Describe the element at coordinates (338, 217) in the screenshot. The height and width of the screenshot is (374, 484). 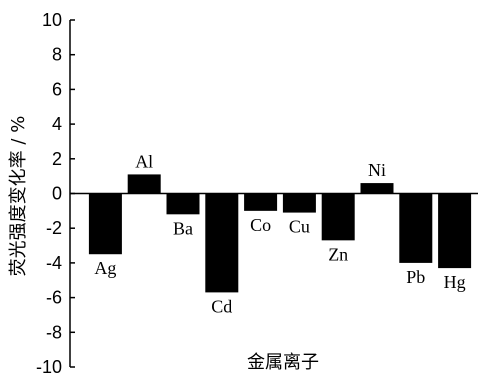
I see `bar-zn` at that location.